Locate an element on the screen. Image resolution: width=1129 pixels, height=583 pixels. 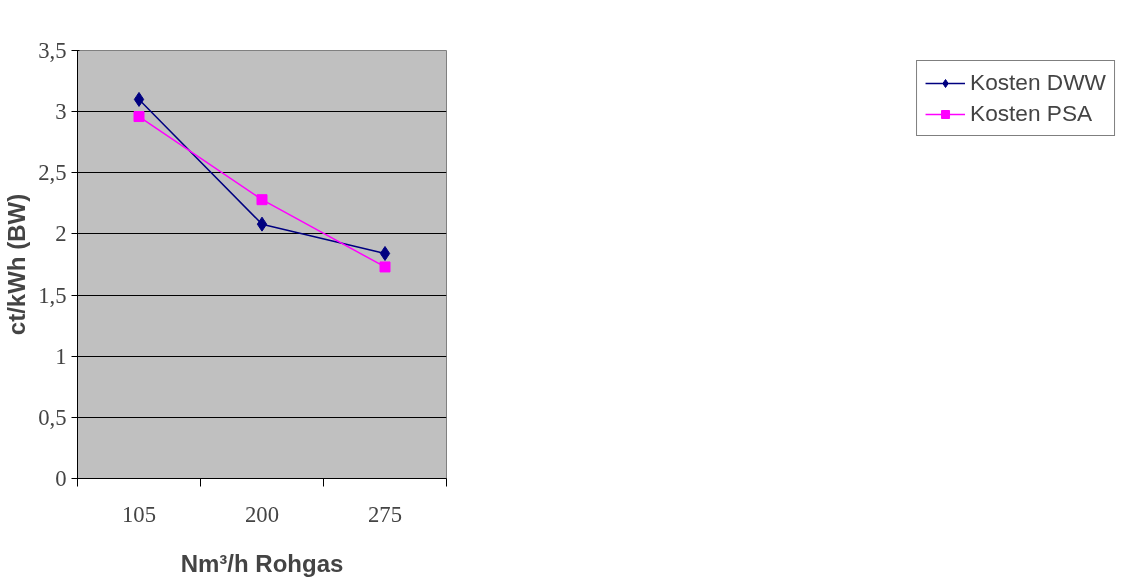
legend-label: Kosten PSA is located at coordinates (1031, 113).